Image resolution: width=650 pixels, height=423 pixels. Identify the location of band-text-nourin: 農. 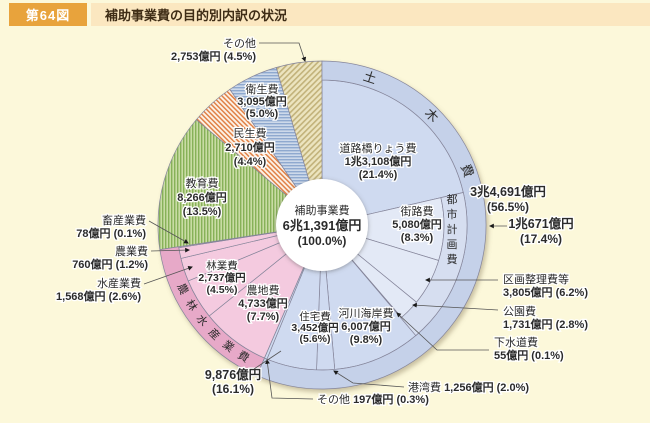
(182, 289).